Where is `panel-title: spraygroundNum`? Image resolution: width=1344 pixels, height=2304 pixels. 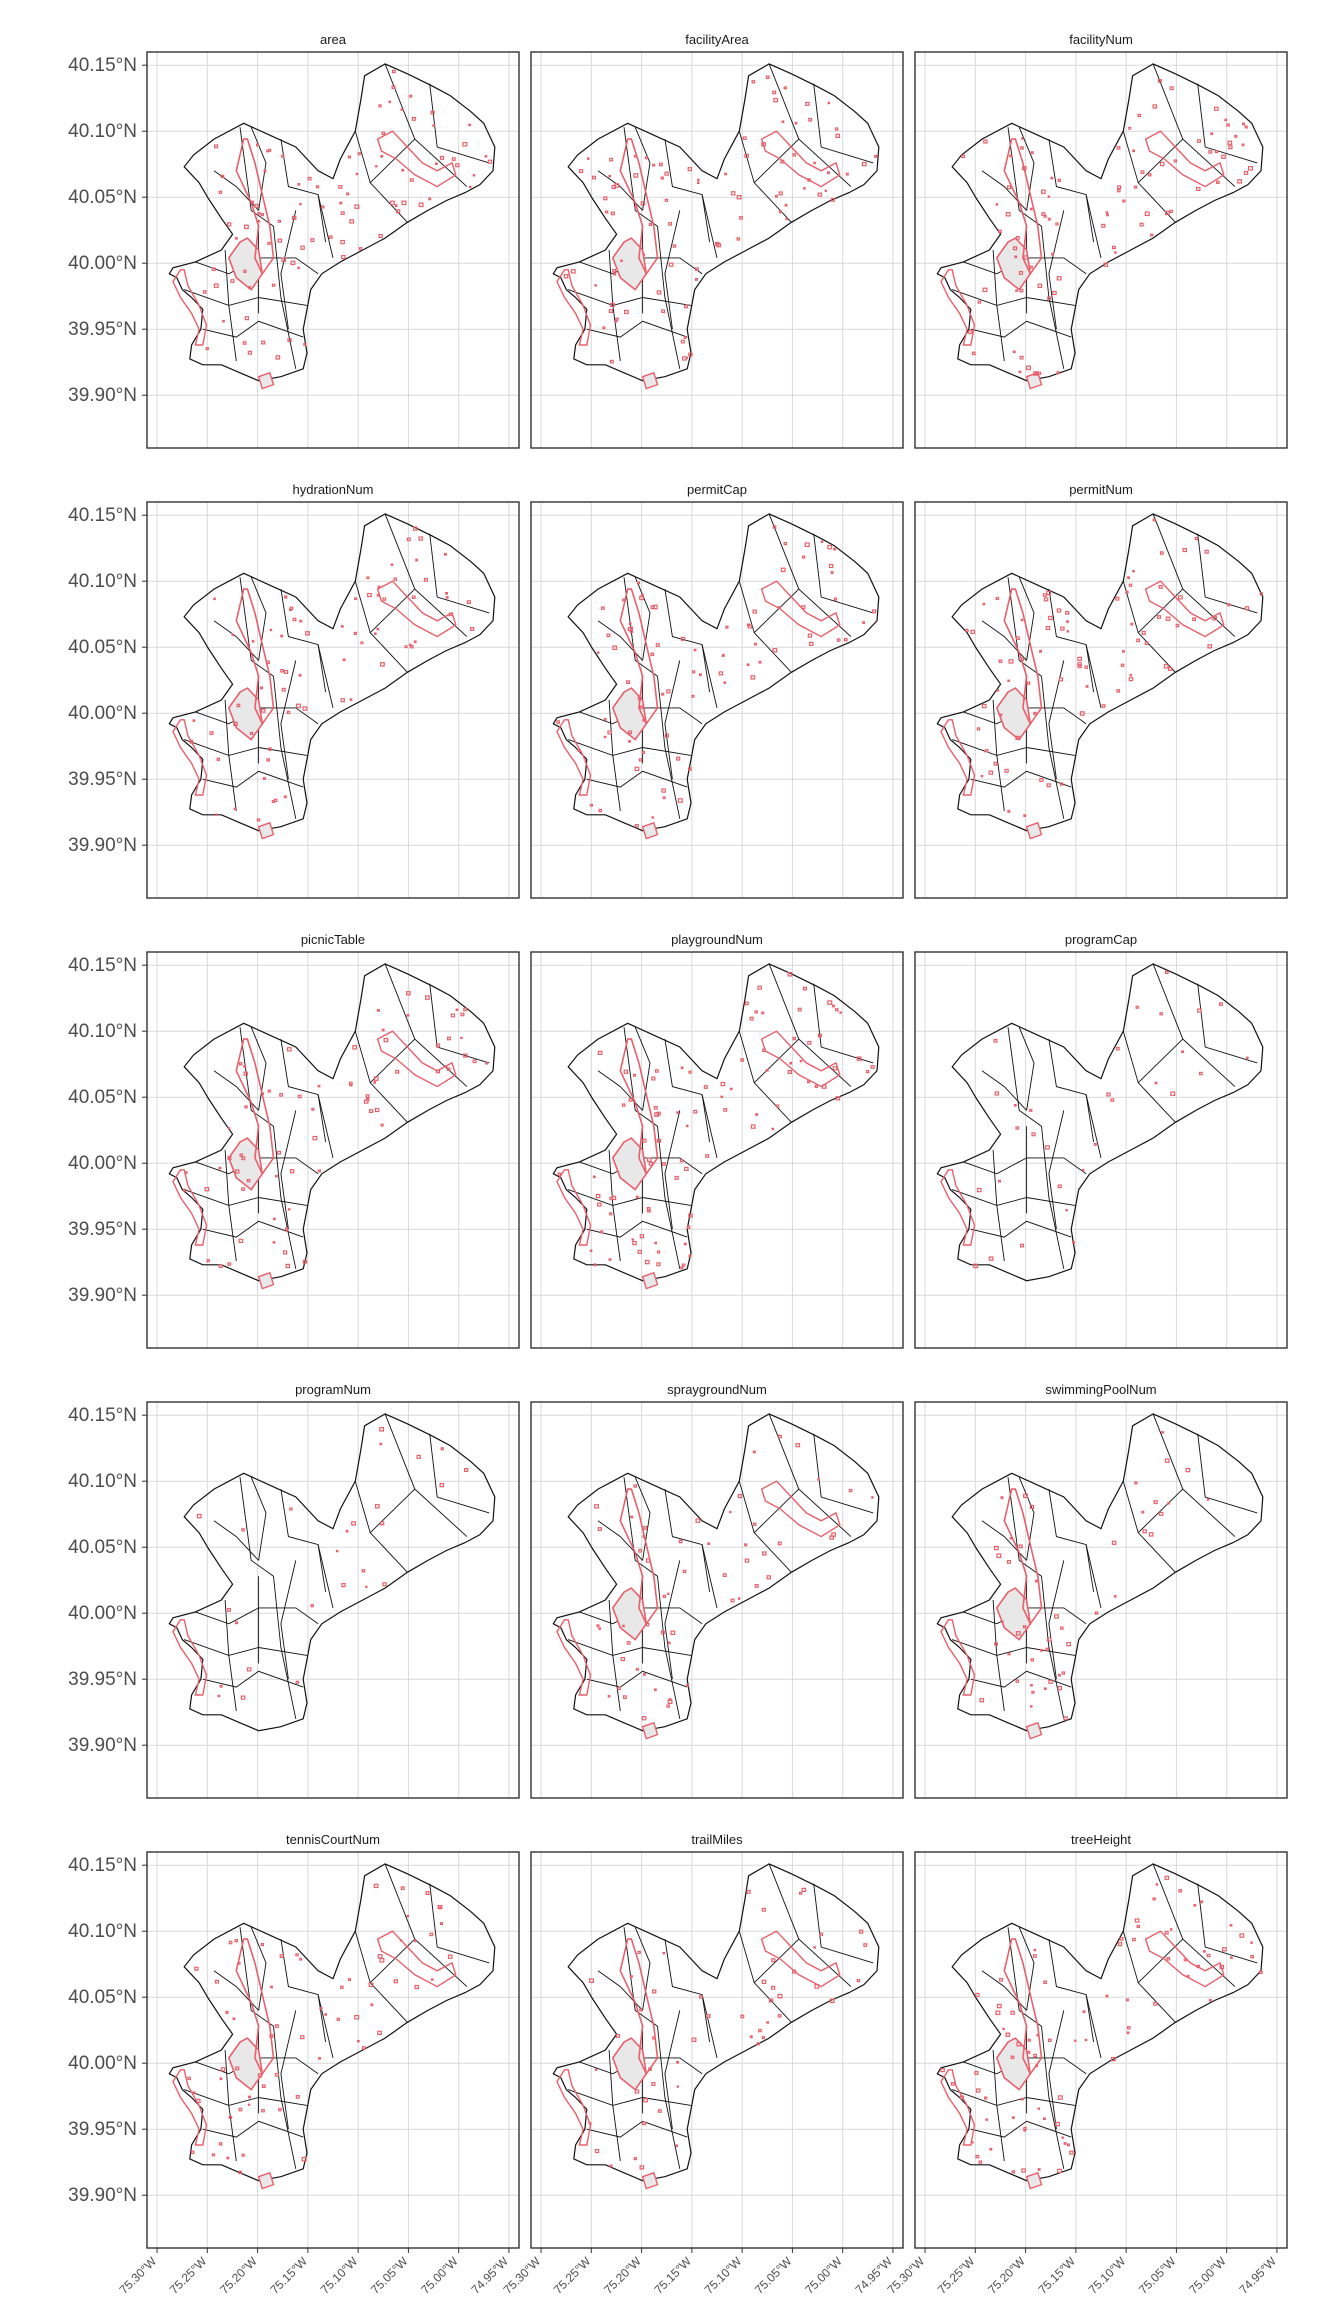 panel-title: spraygroundNum is located at coordinates (717, 1389).